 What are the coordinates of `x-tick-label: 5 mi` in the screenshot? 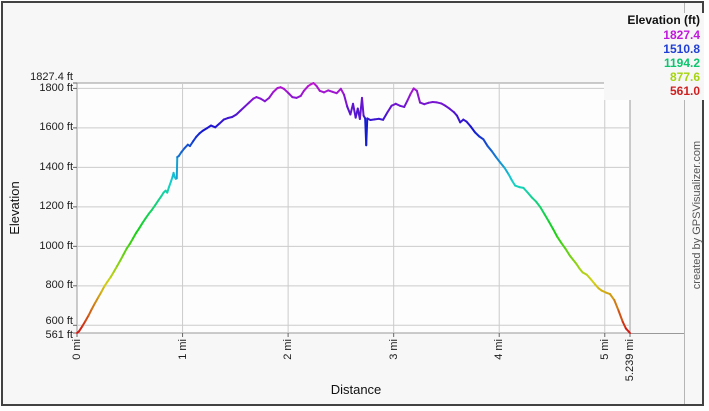 It's located at (604, 349).